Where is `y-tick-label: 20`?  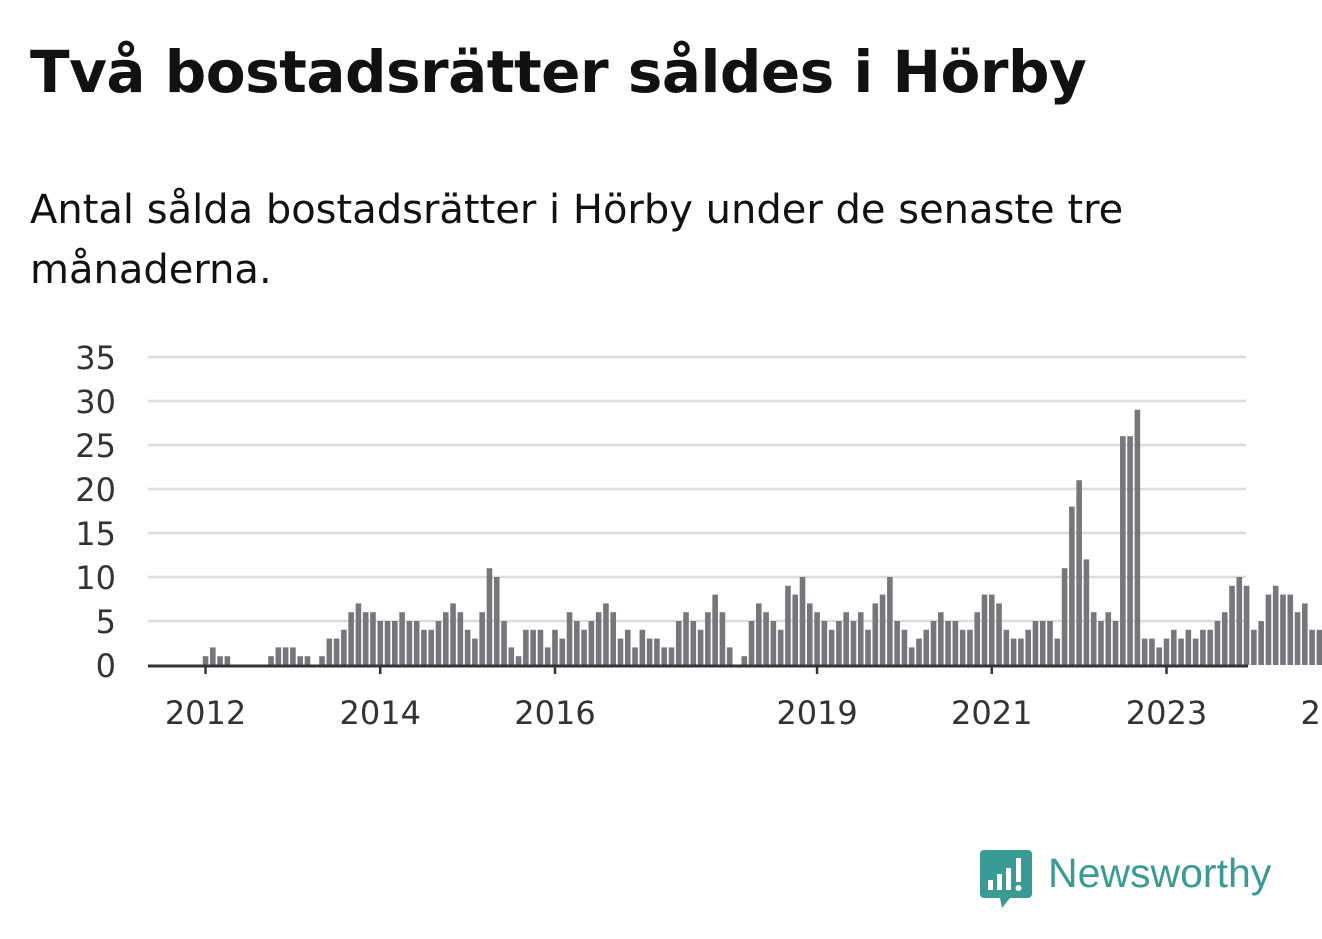
y-tick-label: 20 is located at coordinates (95, 490).